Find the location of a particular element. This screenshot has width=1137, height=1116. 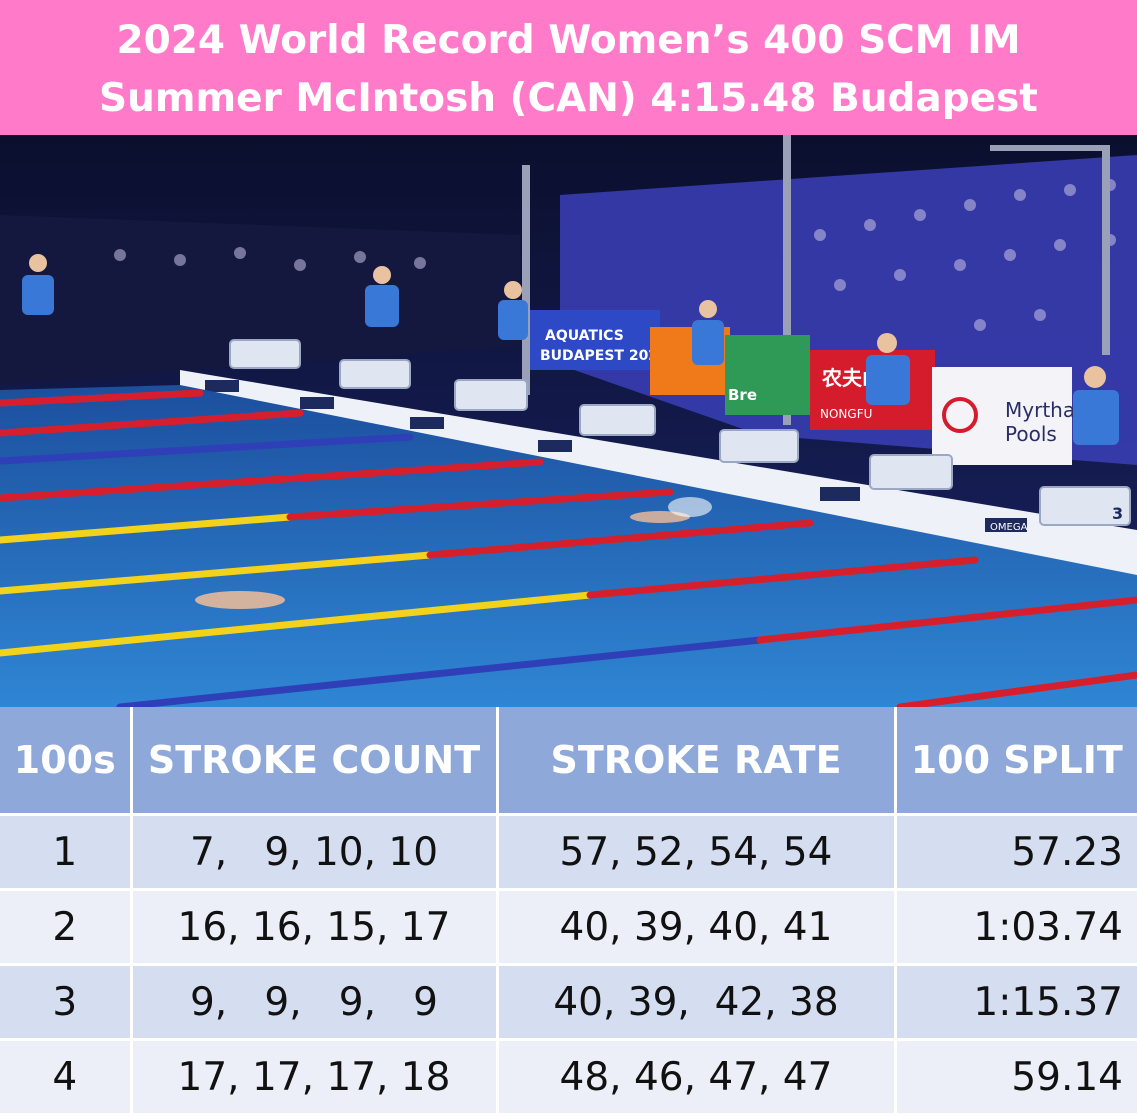

hundred-cell: 3 is located at coordinates (66, 1002).